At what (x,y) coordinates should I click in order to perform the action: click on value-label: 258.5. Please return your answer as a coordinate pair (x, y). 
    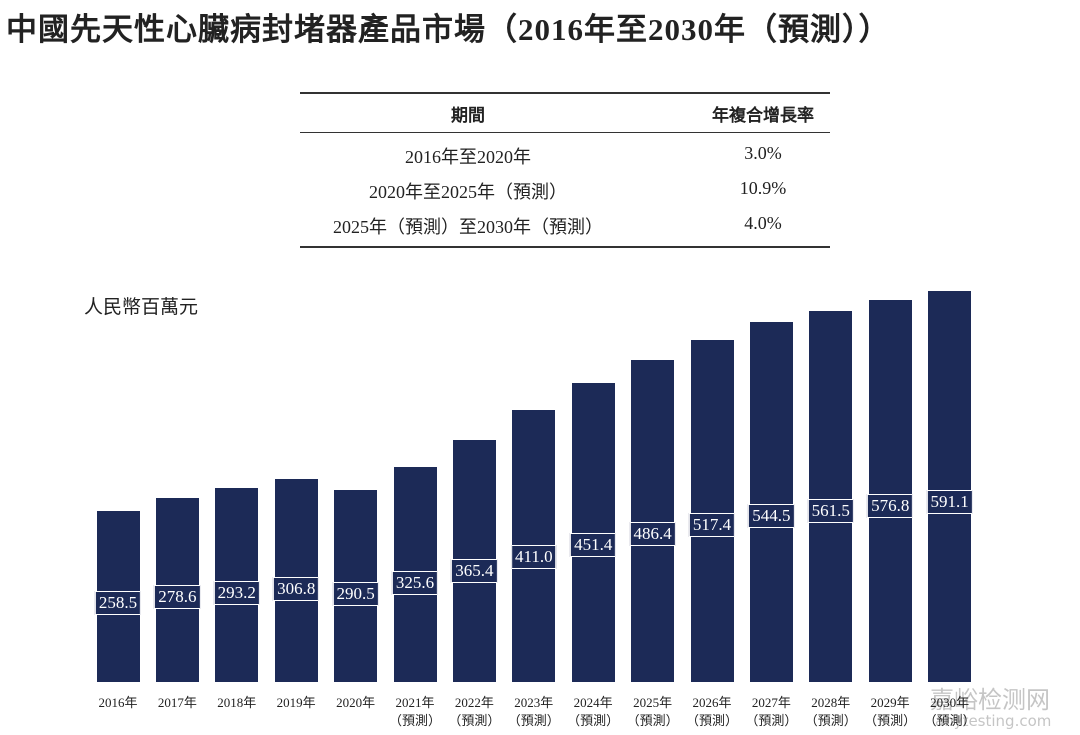
    Looking at the image, I should click on (118, 603).